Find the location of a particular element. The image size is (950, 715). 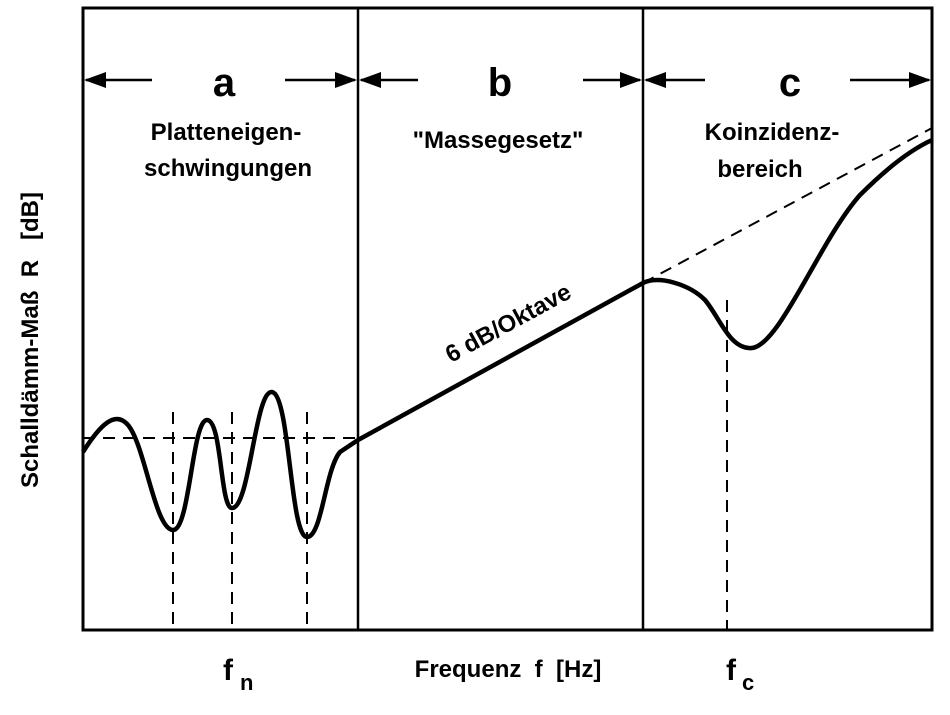

fc-label-sub: c is located at coordinates (748, 682).